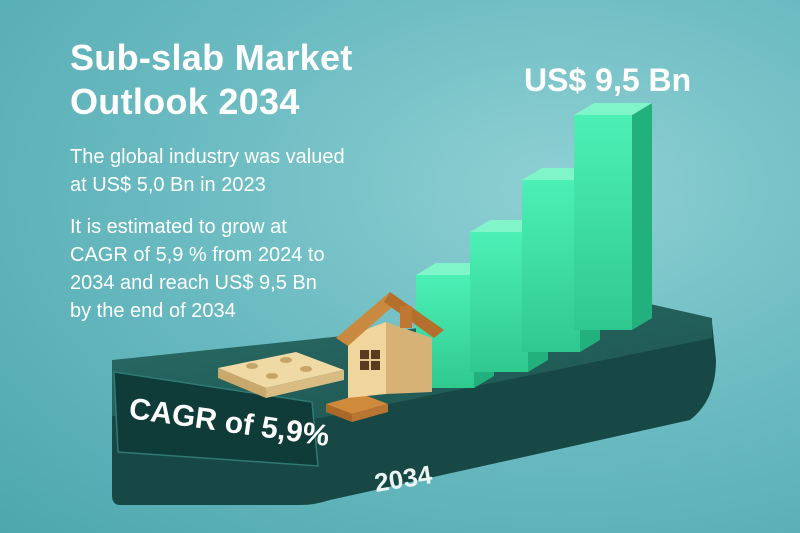 The width and height of the screenshot is (800, 533). What do you see at coordinates (211, 79) in the screenshot?
I see `page-title: Sub-slab Market Outlook 2034` at bounding box center [211, 79].